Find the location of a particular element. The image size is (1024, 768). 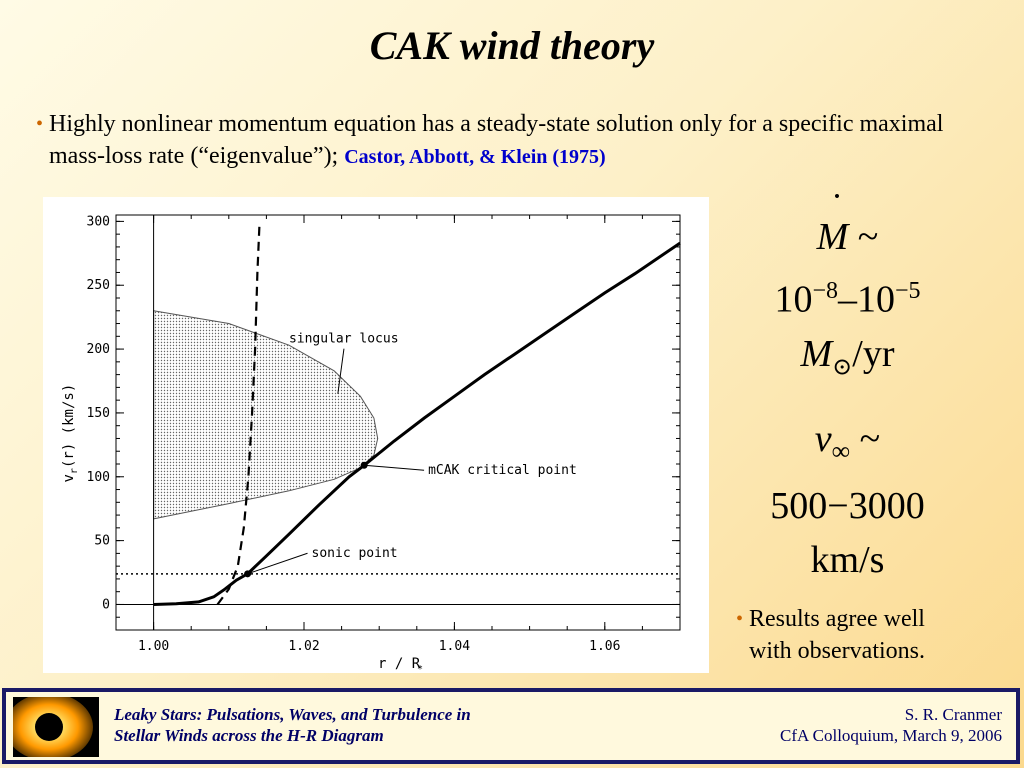

mass-loss-formula: M ˙ ~ 10−8–10−5 M⊙/yr is located at coordinates (847, 290).